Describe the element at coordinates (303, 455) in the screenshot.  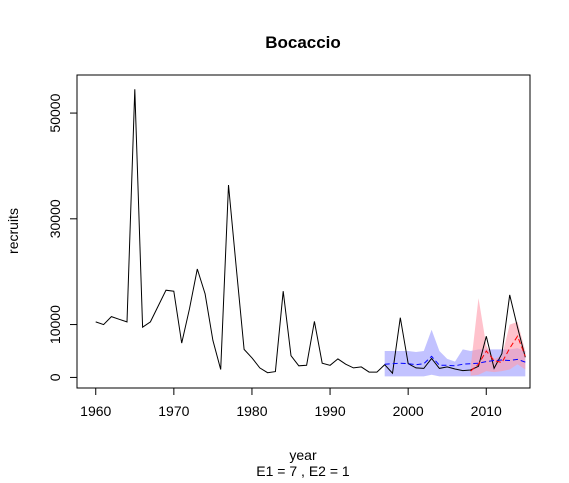
I see `x-axis-label: year` at that location.